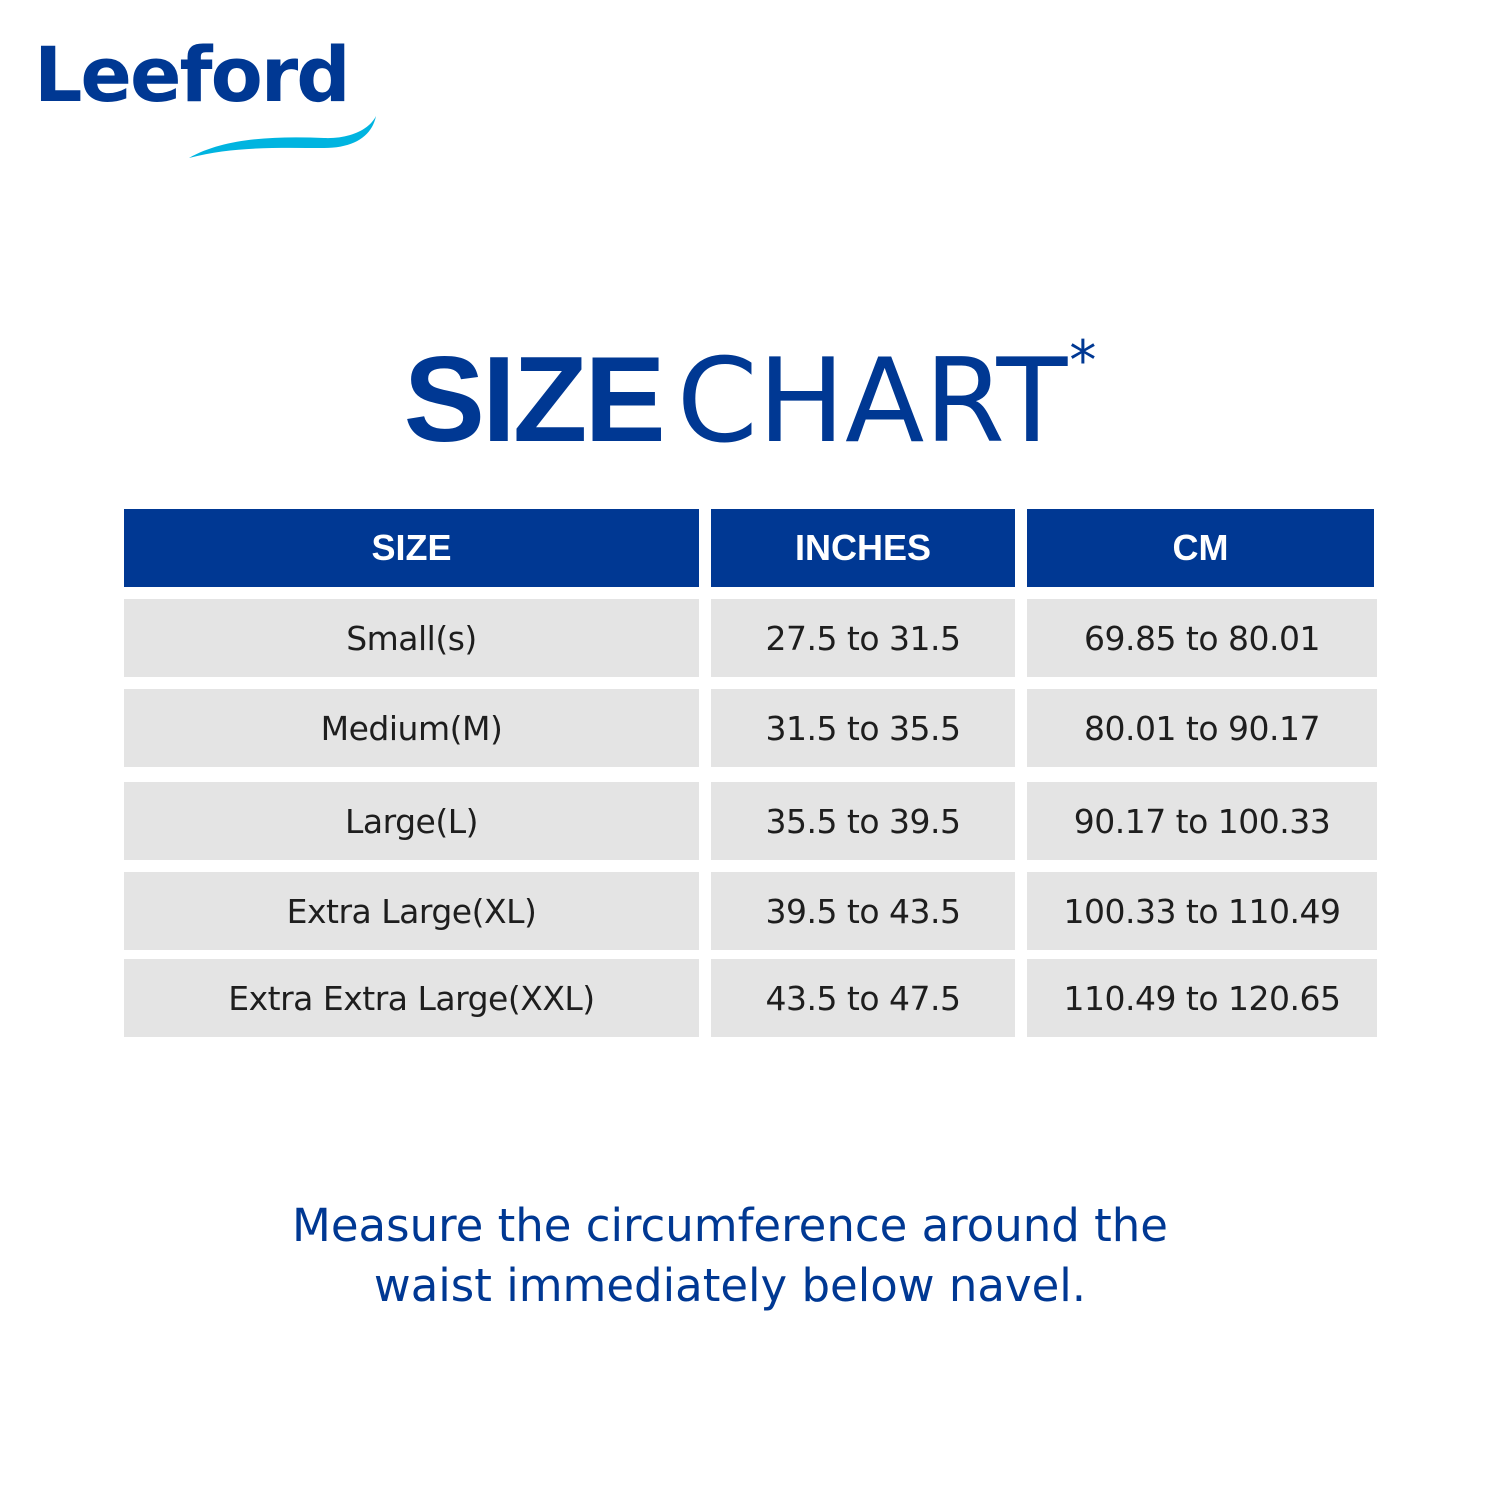 The image size is (1500, 1500). Describe the element at coordinates (863, 821) in the screenshot. I see `cell-inches: 35.5 to 39.5` at that location.